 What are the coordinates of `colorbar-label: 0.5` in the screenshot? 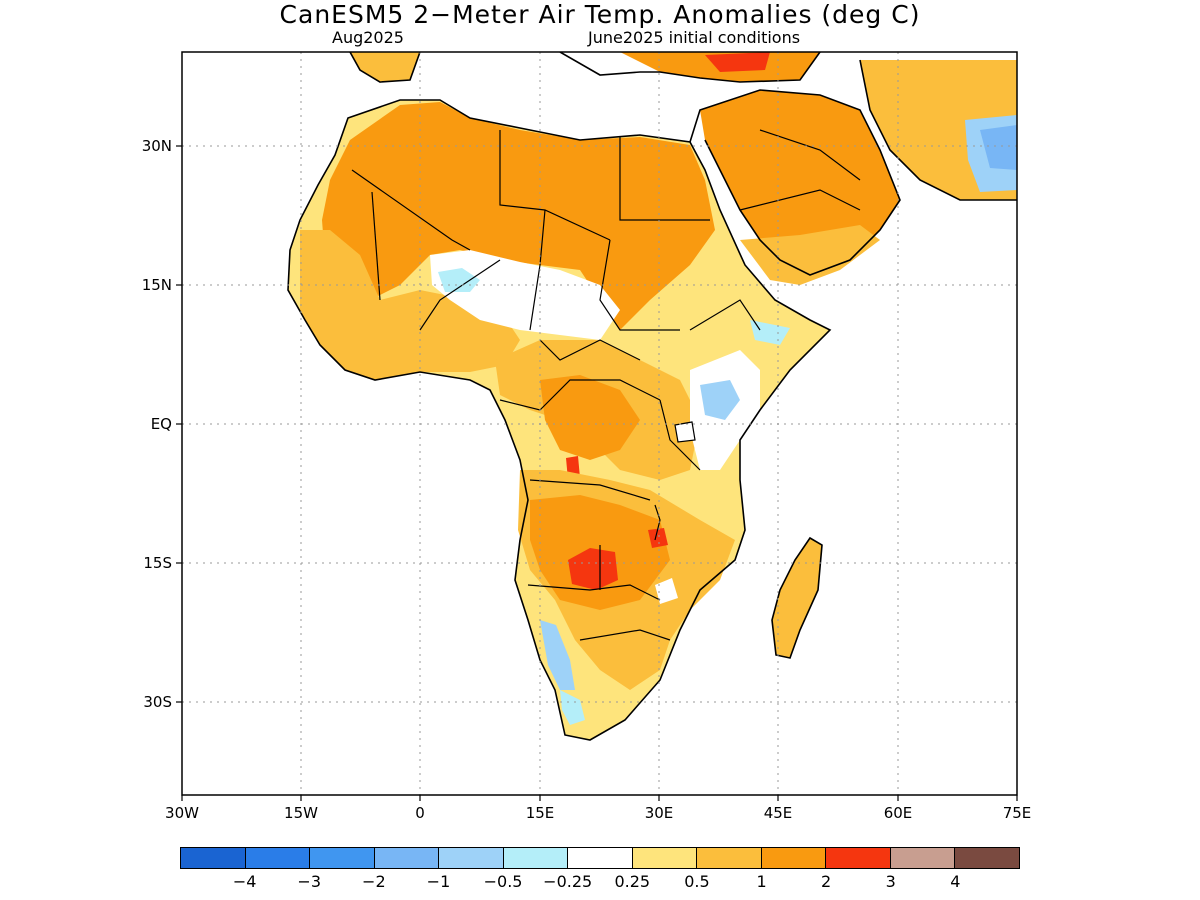 It's located at (697, 881).